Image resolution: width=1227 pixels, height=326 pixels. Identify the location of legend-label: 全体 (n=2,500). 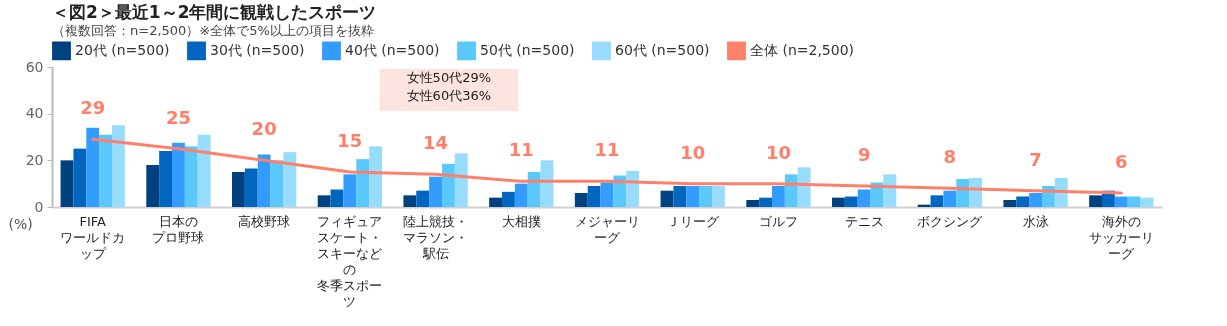
(802, 49).